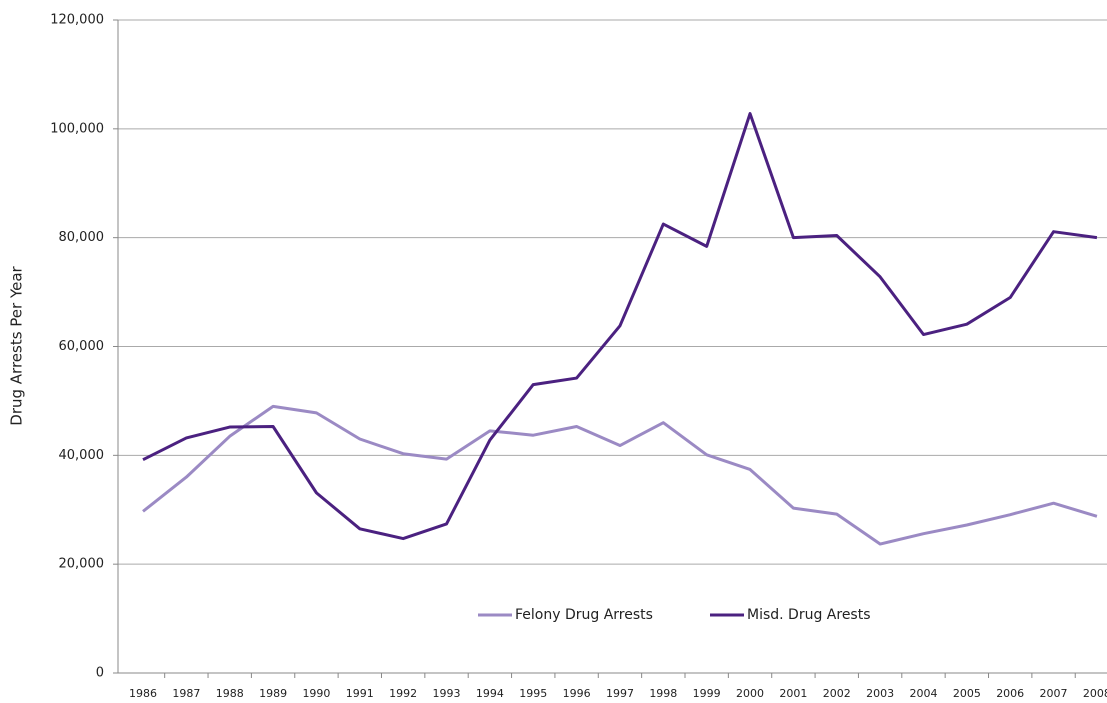 Image resolution: width=1107 pixels, height=703 pixels. What do you see at coordinates (82, 455) in the screenshot?
I see `y-tick-label: 40,000` at bounding box center [82, 455].